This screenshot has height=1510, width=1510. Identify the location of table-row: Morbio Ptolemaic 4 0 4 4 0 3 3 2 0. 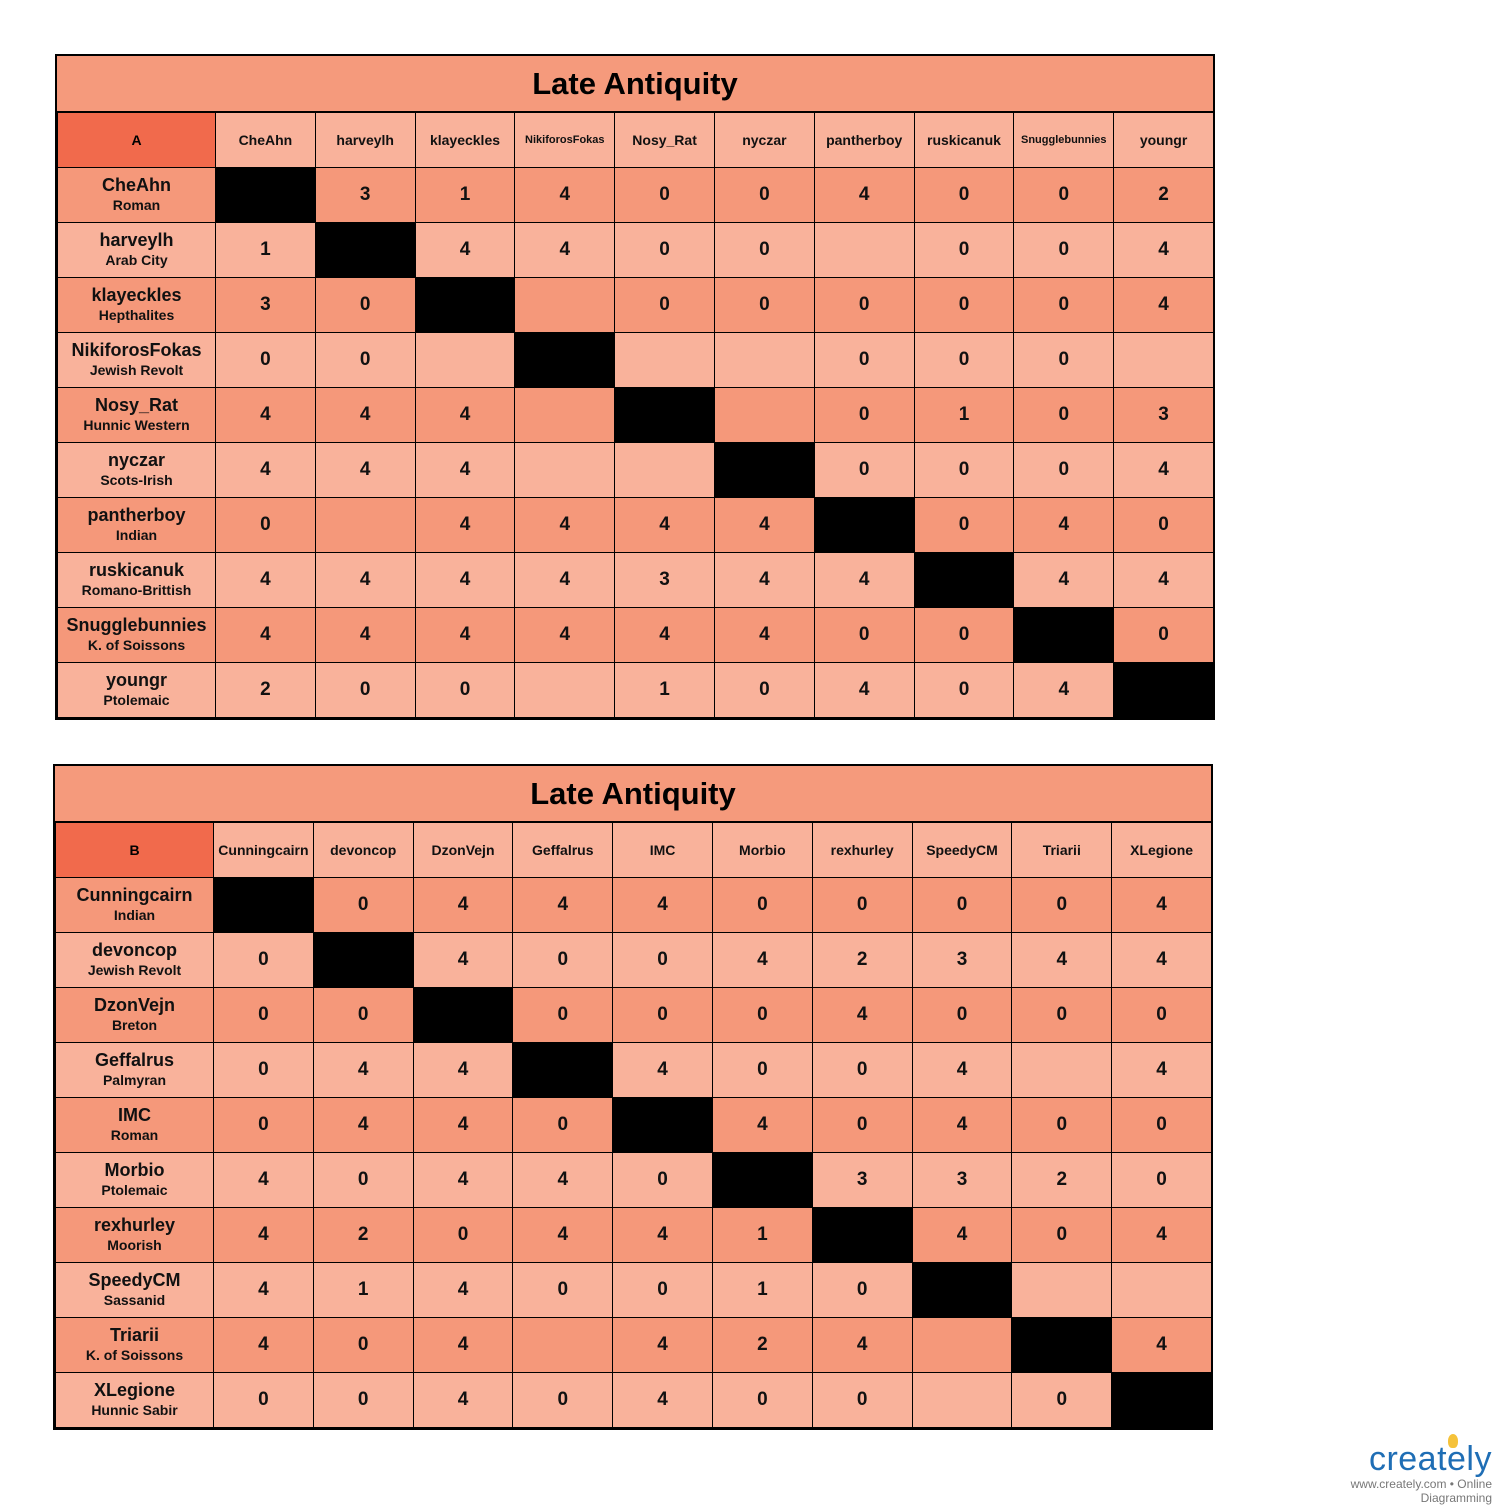
(633, 1180).